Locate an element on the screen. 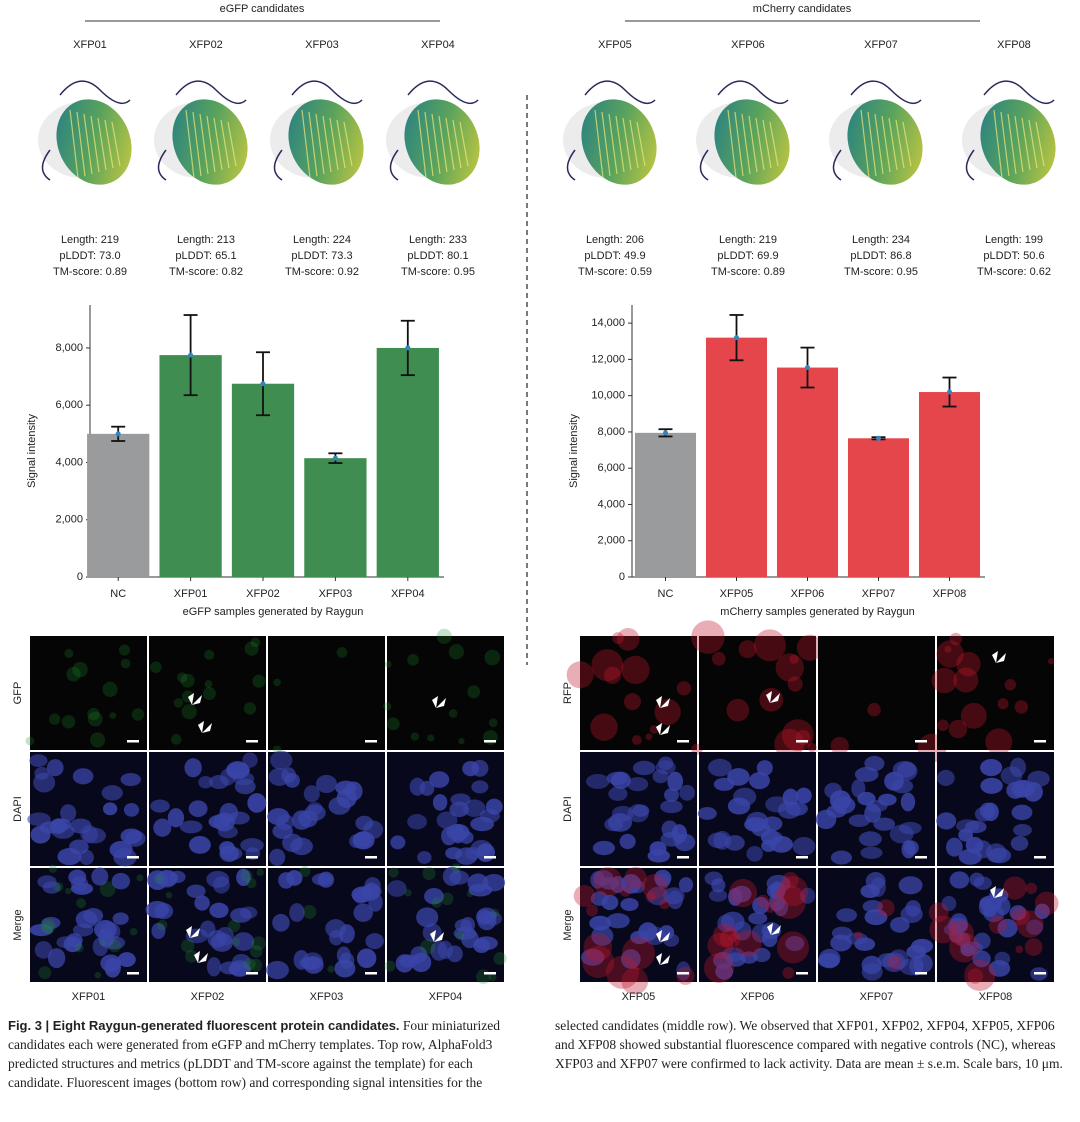 The width and height of the screenshot is (1080, 1122). y-tick-label: 4,000 is located at coordinates (69, 462).